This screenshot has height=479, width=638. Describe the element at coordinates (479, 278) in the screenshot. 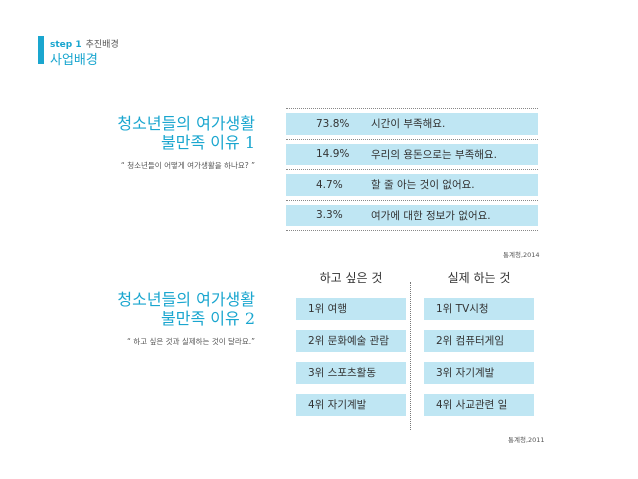

I see `col-header-actual: 실제 하는 것` at that location.